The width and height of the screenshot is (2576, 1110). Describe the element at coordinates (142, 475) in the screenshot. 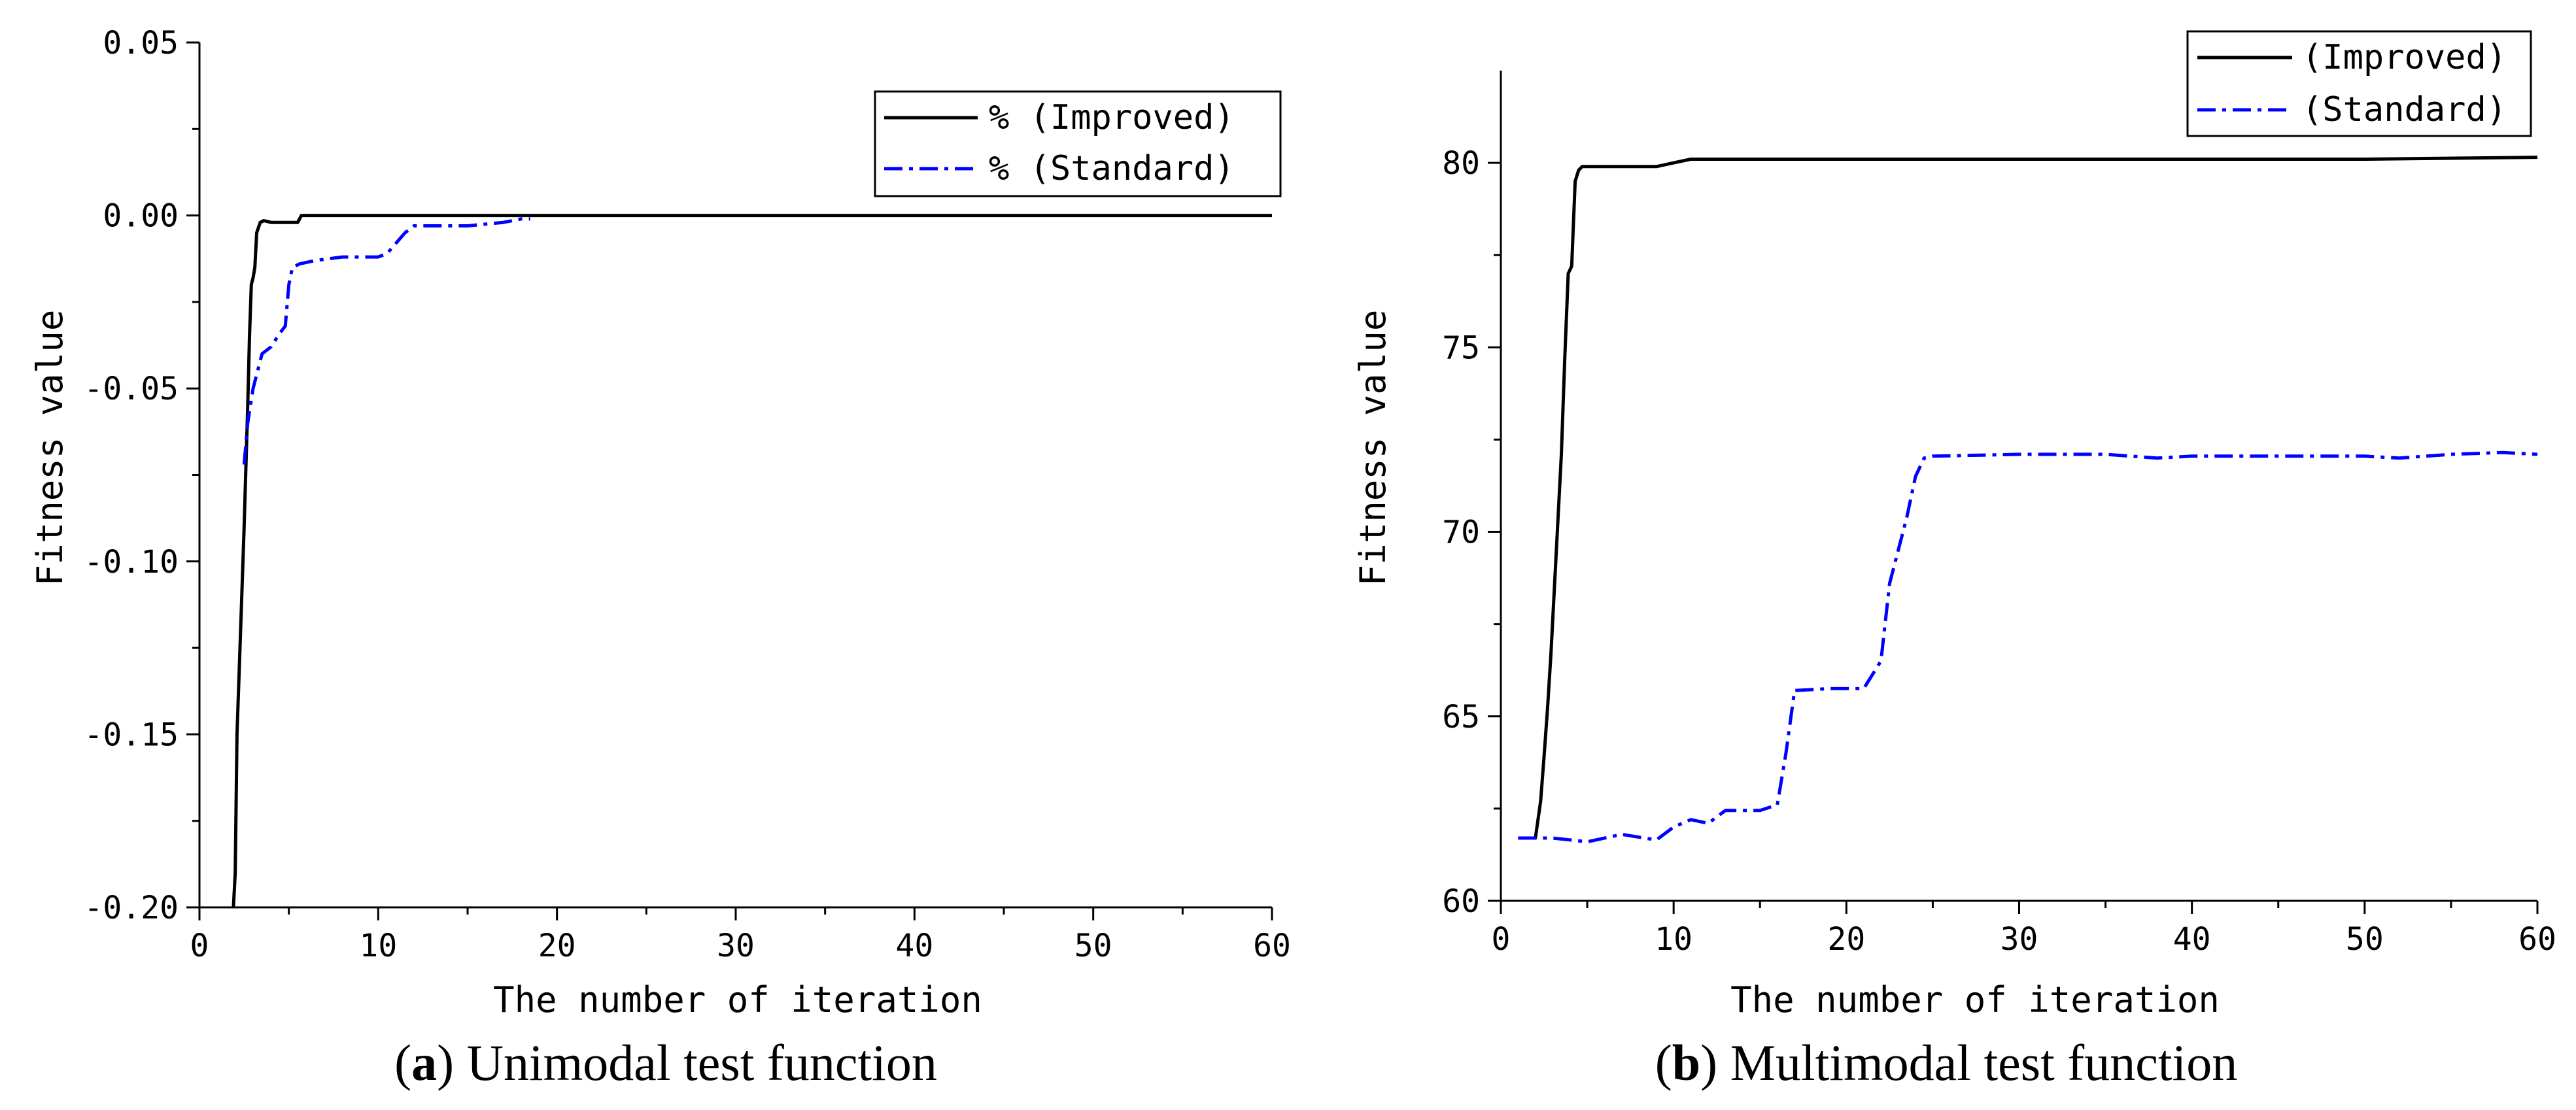

I see `chart-a-y-ticks: -0.20 -0.15 -0.10 -0.05 0.00 0.05` at that location.